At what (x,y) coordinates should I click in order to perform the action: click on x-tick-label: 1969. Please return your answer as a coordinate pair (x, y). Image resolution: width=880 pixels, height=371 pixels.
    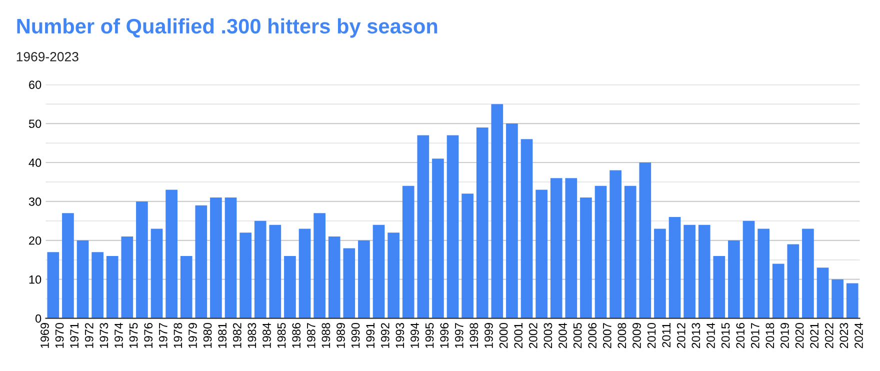
    Looking at the image, I should click on (44, 335).